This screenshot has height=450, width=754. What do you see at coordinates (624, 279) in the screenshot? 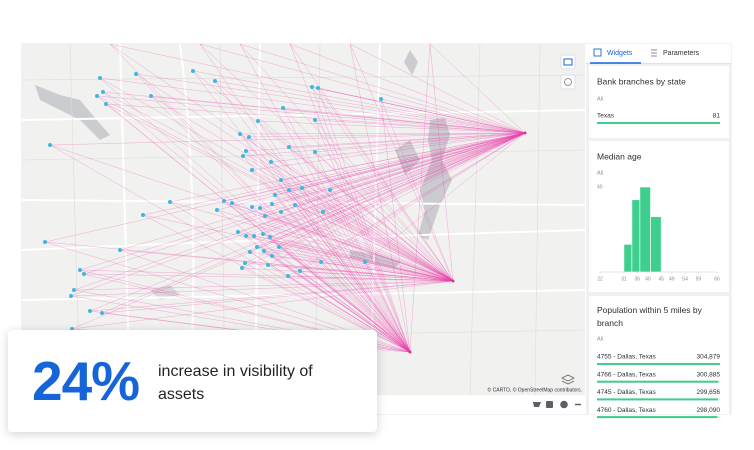
I see `x-tick-label: 31` at bounding box center [624, 279].